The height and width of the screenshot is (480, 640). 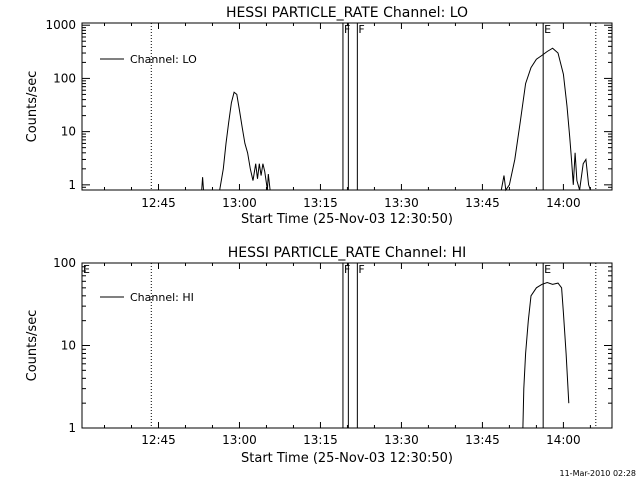 I want to click on footer-timestamp: 11-Mar-2010 02:28, so click(x=598, y=473).